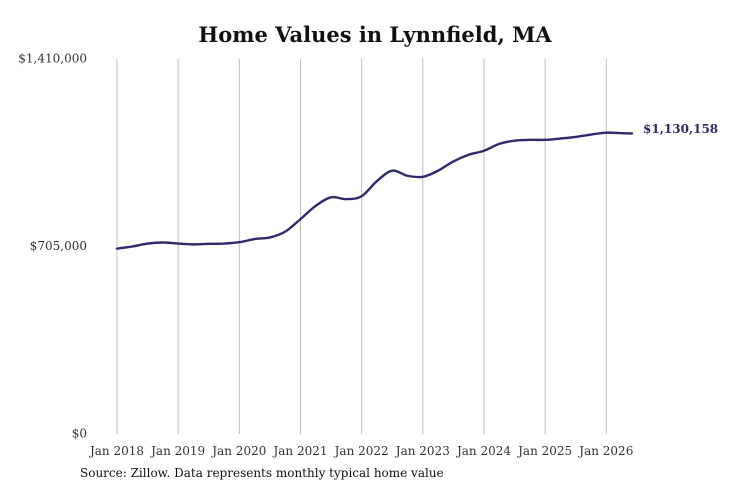  Describe the element at coordinates (58, 246) in the screenshot. I see `y-tick-label: $705,000` at that location.